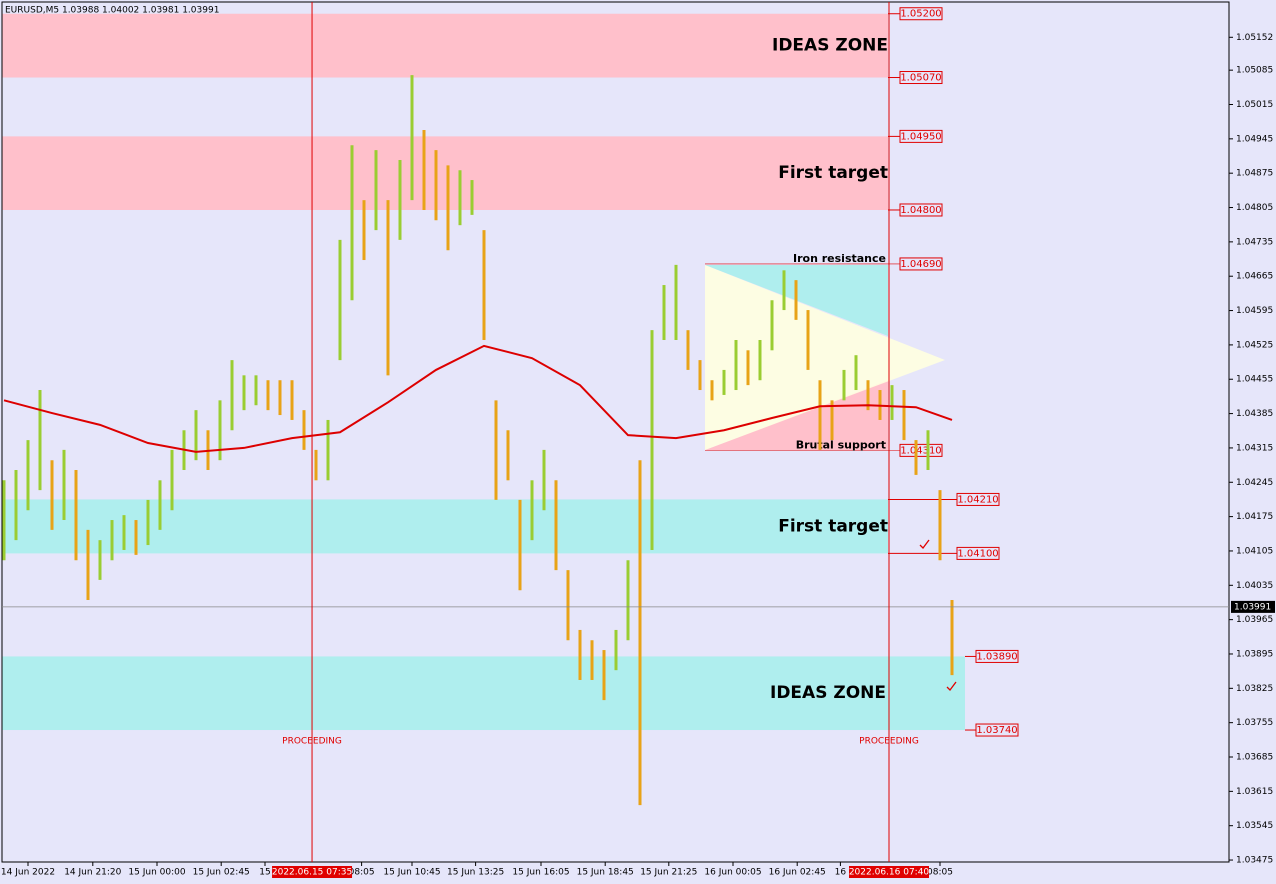 This screenshot has height=884, width=1276. What do you see at coordinates (221, 873) in the screenshot?
I see `x-tick-label: 15 Jun 02:45` at bounding box center [221, 873].